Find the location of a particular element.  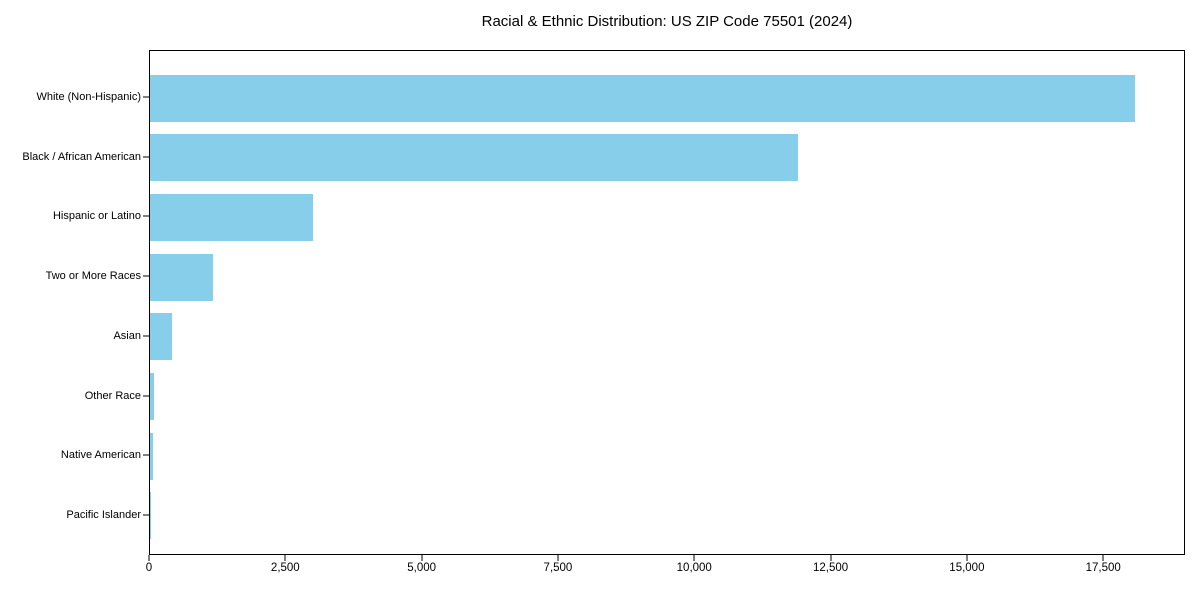

y-axis-label: Black / African American is located at coordinates (81, 156).